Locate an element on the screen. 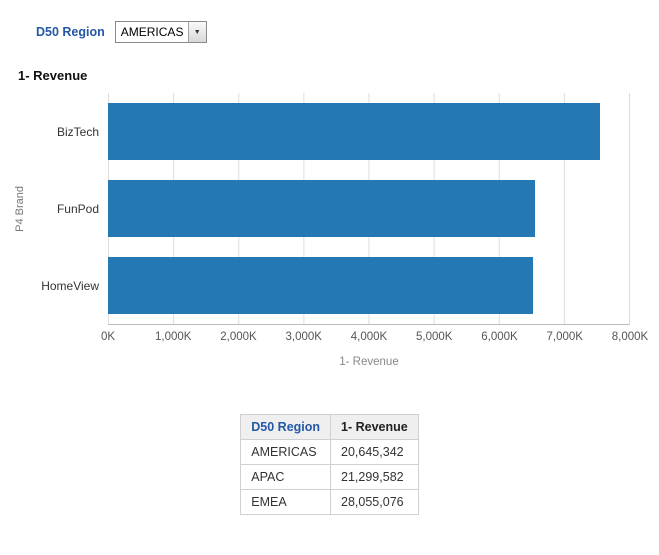 This screenshot has width=659, height=555. x-tick: 5,000K is located at coordinates (434, 337).